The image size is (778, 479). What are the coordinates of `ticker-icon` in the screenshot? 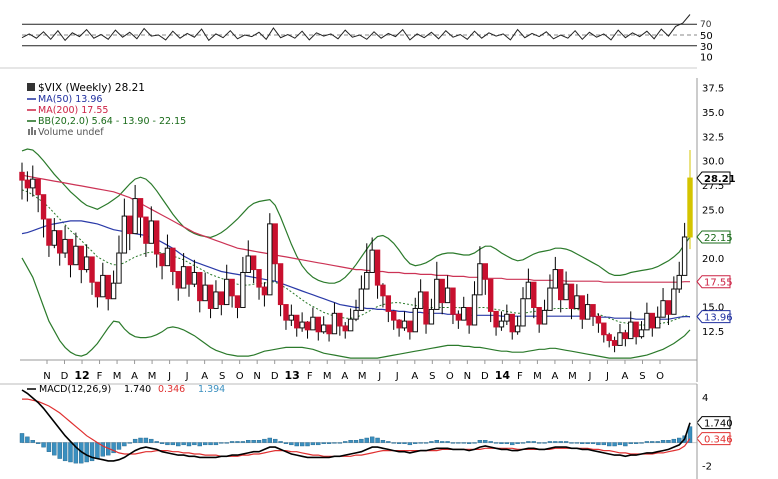 It's located at (31, 87).